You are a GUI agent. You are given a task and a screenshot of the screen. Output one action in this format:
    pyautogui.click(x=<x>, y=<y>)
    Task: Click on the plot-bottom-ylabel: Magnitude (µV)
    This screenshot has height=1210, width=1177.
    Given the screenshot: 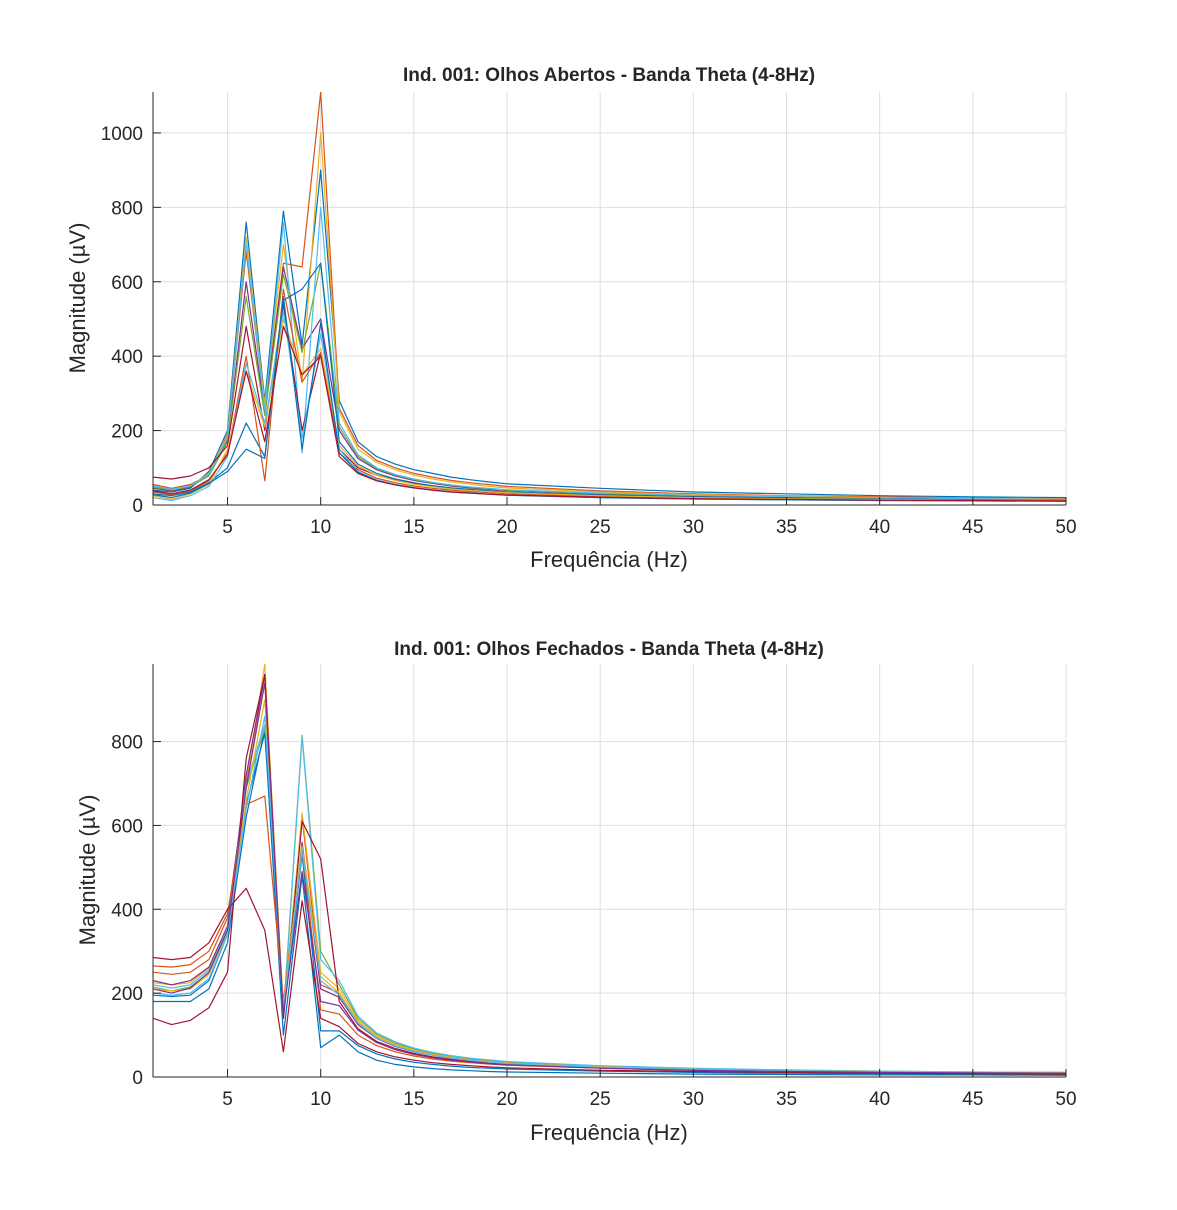 What is the action you would take?
    pyautogui.click(x=87, y=870)
    